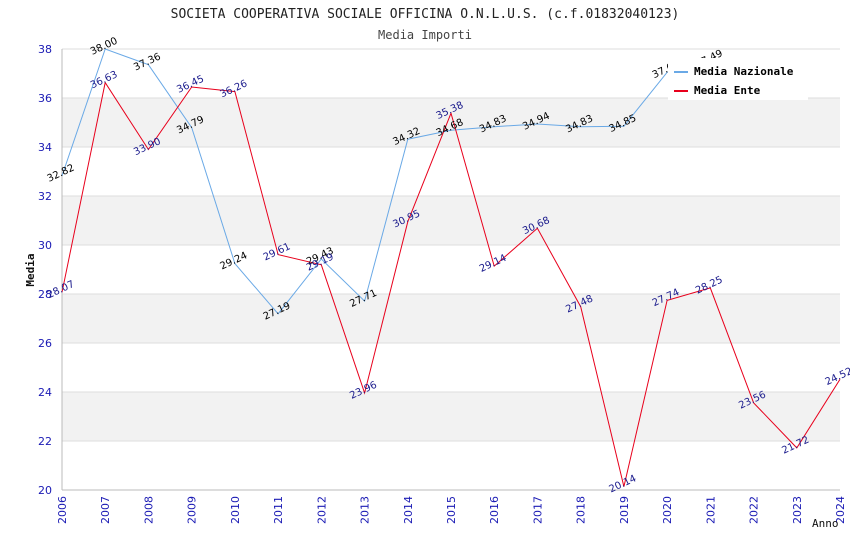  What do you see at coordinates (45, 49) in the screenshot?
I see `y-tick-label: 38` at bounding box center [45, 49].